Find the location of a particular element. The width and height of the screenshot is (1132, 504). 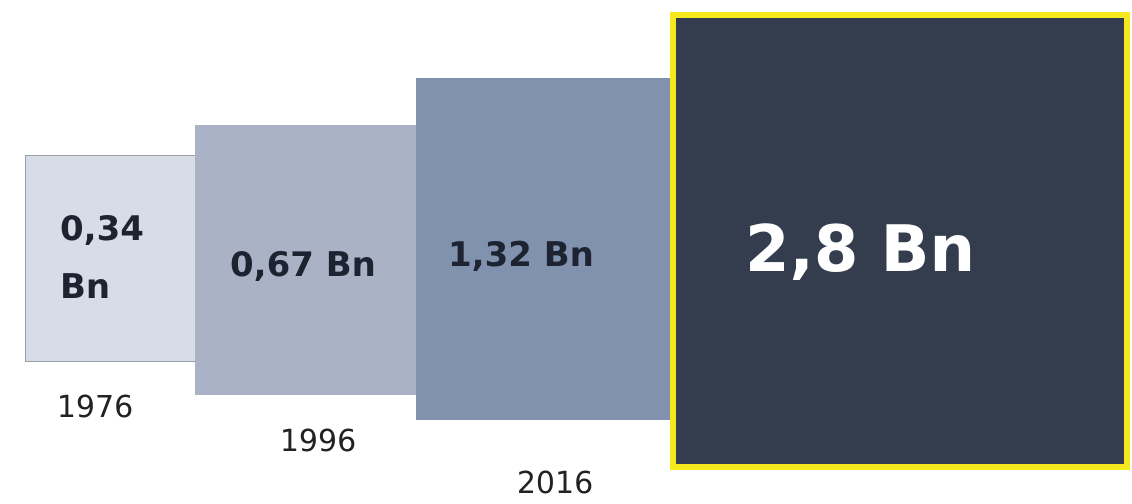

year-label: 2016 is located at coordinates (555, 483).